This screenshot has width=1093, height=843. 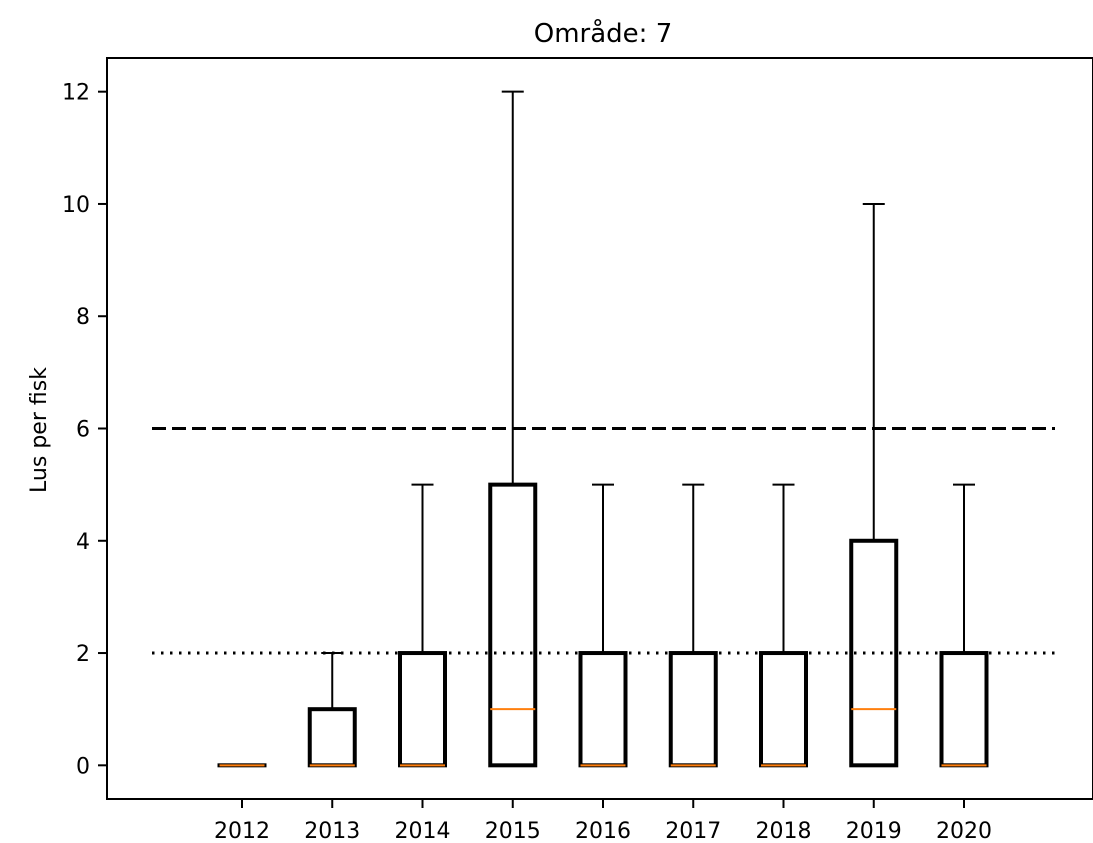 What do you see at coordinates (422, 625) in the screenshot?
I see `box-2014` at bounding box center [422, 625].